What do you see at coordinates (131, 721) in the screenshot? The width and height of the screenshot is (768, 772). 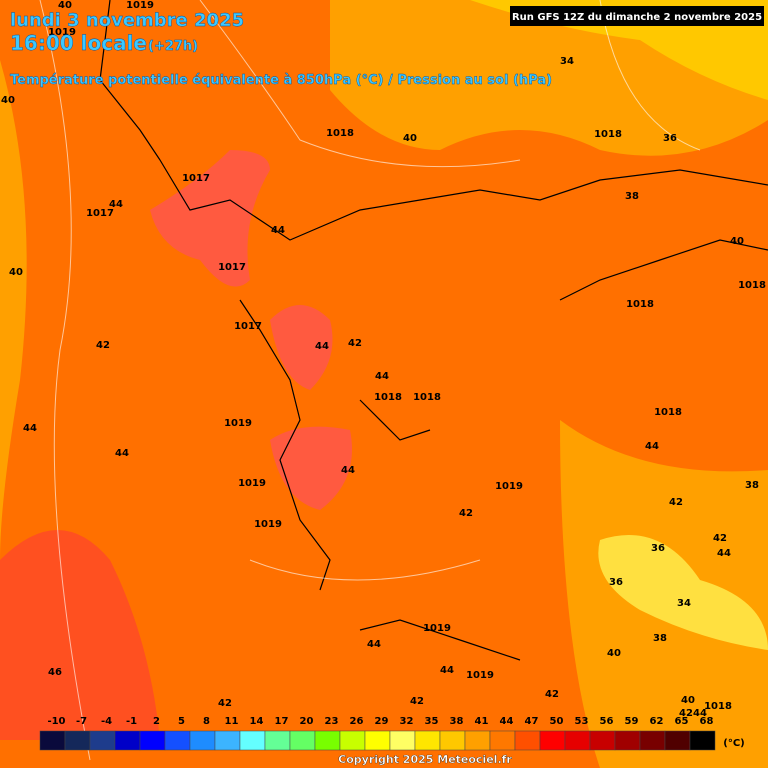 I see `legend-tick-label: -1` at bounding box center [131, 721].